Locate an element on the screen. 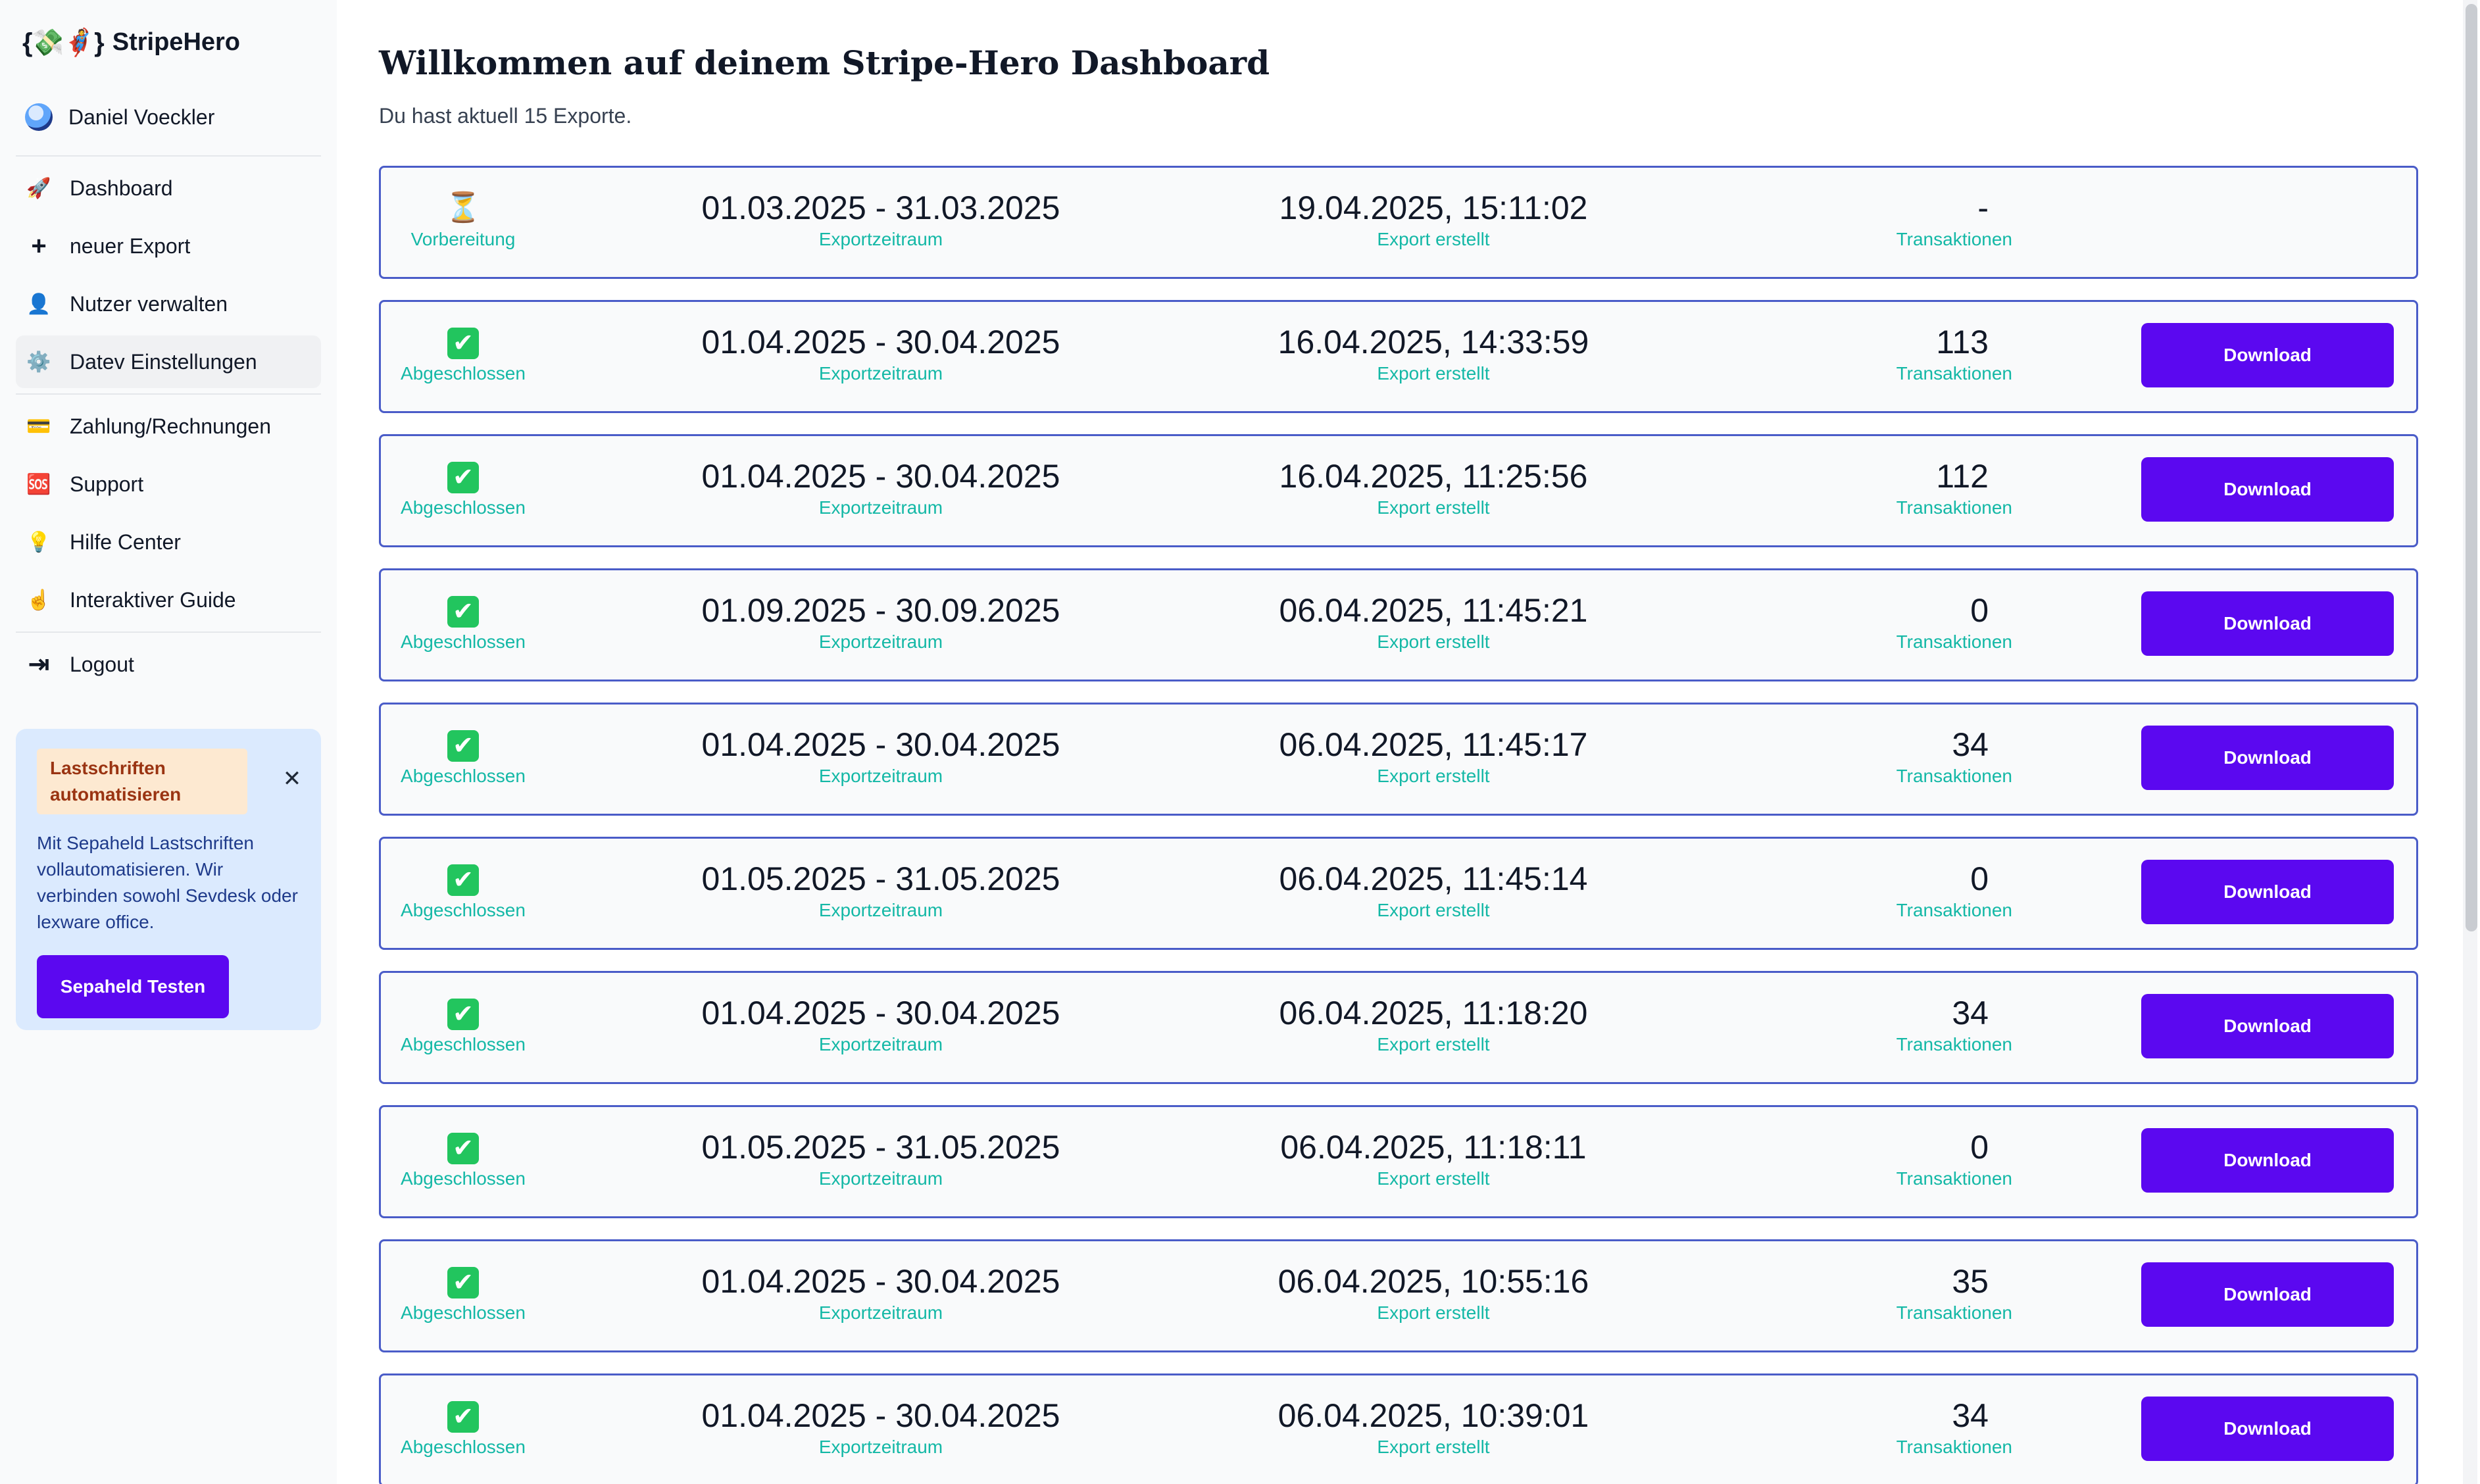 The image size is (2480, 1484). export-transactions: - Transaktionen is located at coordinates (1904, 219).